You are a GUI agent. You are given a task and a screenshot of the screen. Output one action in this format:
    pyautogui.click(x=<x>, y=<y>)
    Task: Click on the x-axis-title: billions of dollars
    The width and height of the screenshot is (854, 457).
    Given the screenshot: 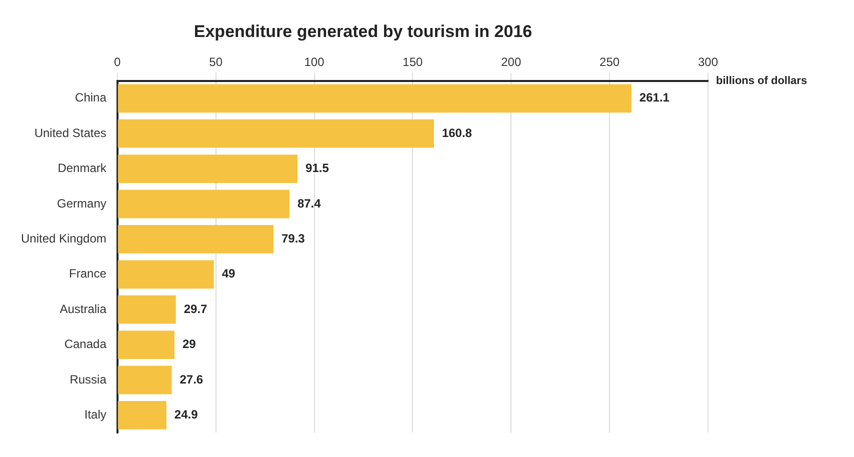 What is the action you would take?
    pyautogui.click(x=762, y=80)
    